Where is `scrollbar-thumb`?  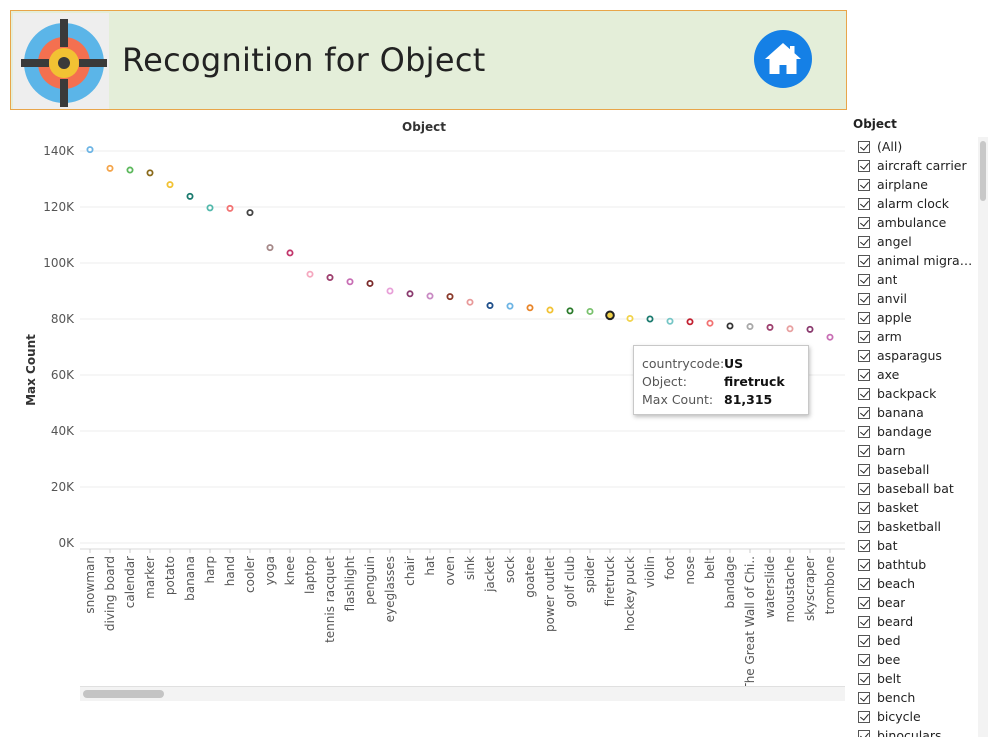 scrollbar-thumb is located at coordinates (123, 694).